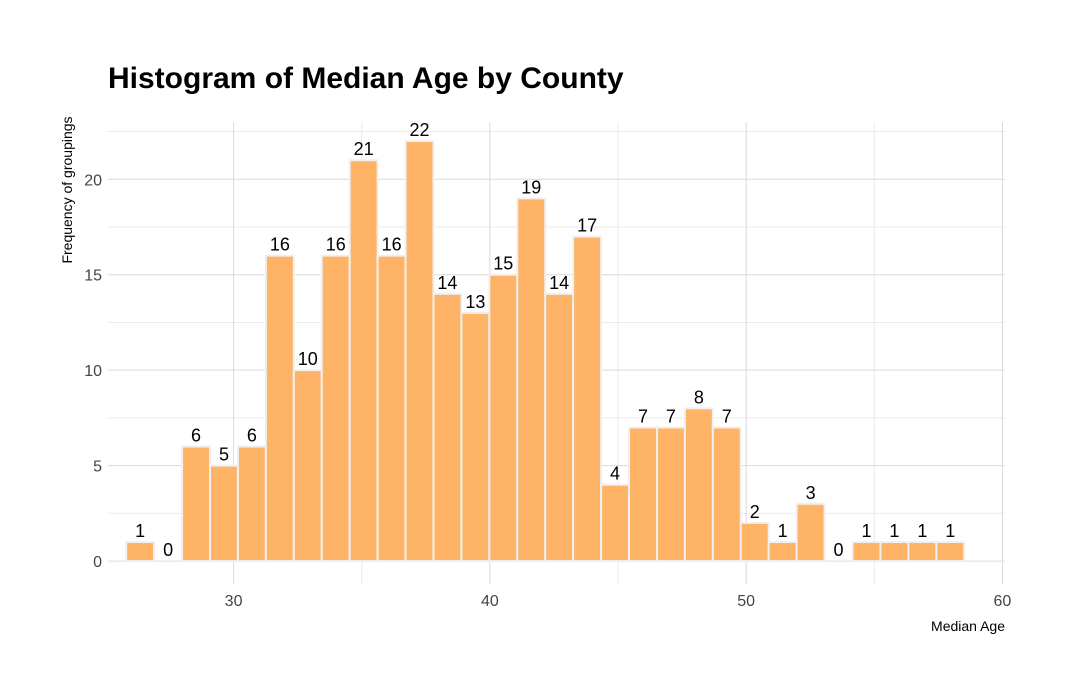  Describe the element at coordinates (755, 512) in the screenshot. I see `bar-count-label: 2` at that location.